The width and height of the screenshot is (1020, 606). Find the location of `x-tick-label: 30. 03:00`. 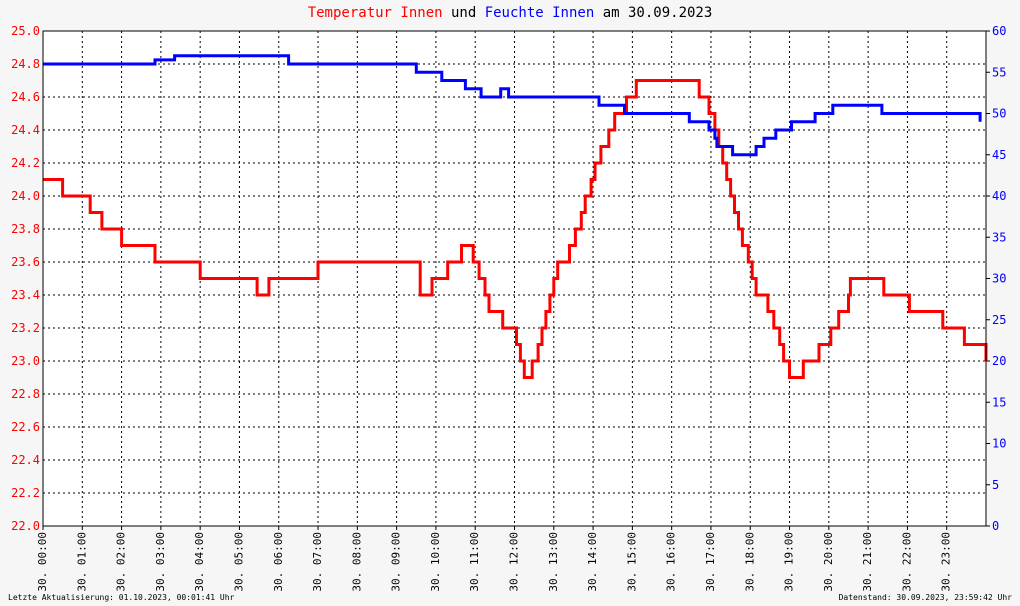

x-tick-label: 30. 03:00 is located at coordinates (160, 562).